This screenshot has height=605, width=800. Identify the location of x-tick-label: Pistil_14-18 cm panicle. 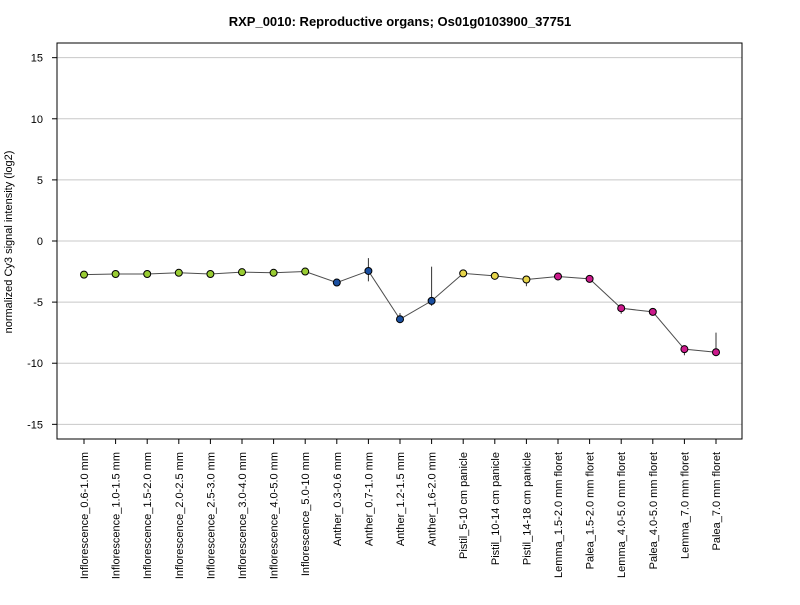
(527, 508).